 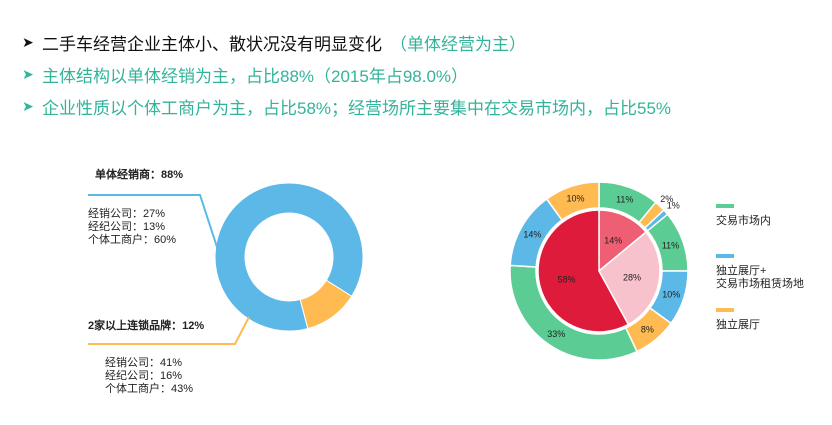 What do you see at coordinates (149, 388) in the screenshot?
I see `donut-detail-chain-3: 个体工商户：43%` at bounding box center [149, 388].